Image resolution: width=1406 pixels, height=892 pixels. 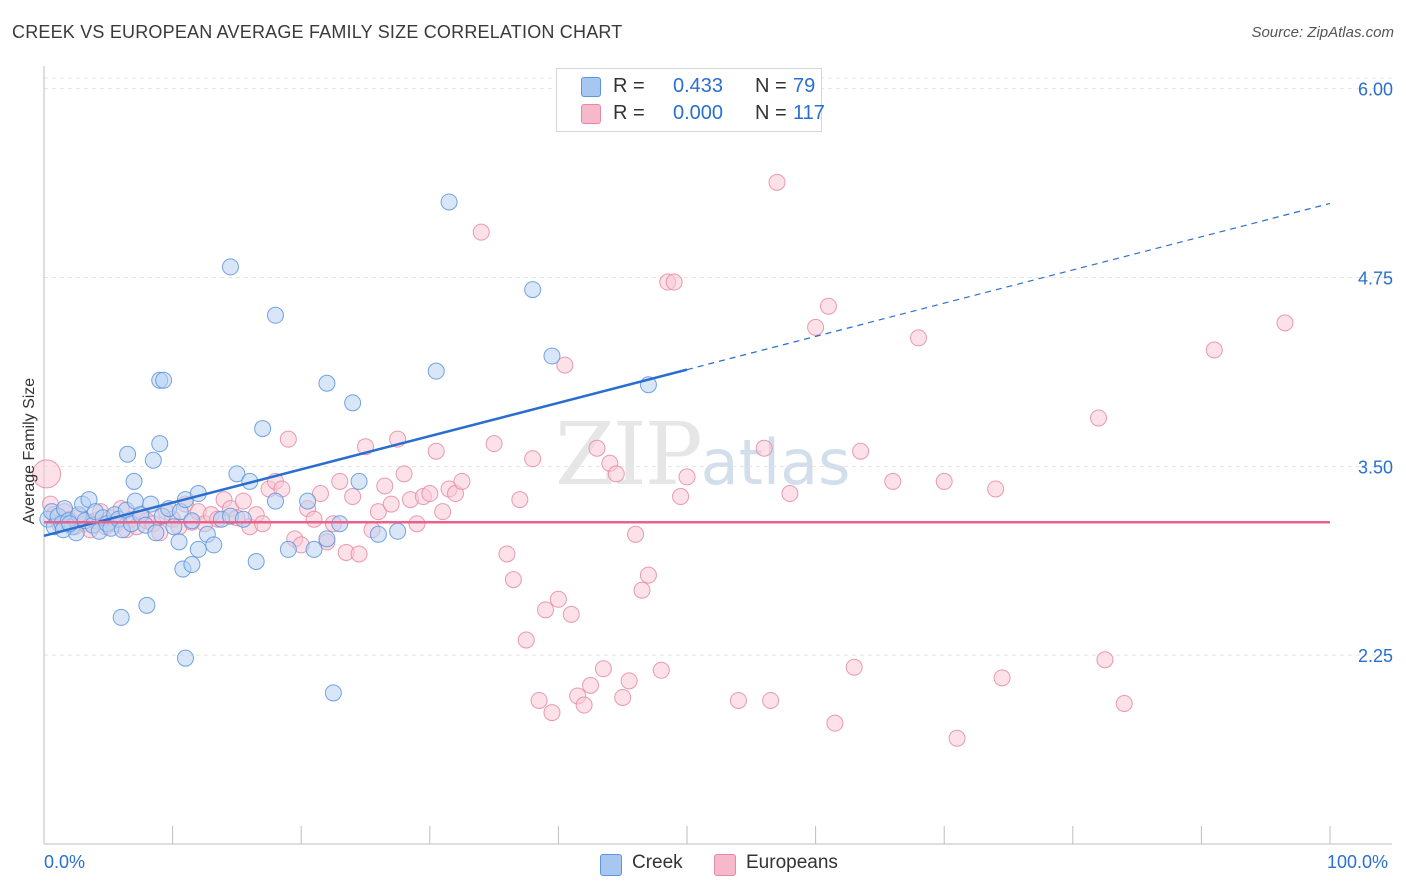 What do you see at coordinates (365, 453) in the screenshot?
I see `creek-trend-line` at bounding box center [365, 453].